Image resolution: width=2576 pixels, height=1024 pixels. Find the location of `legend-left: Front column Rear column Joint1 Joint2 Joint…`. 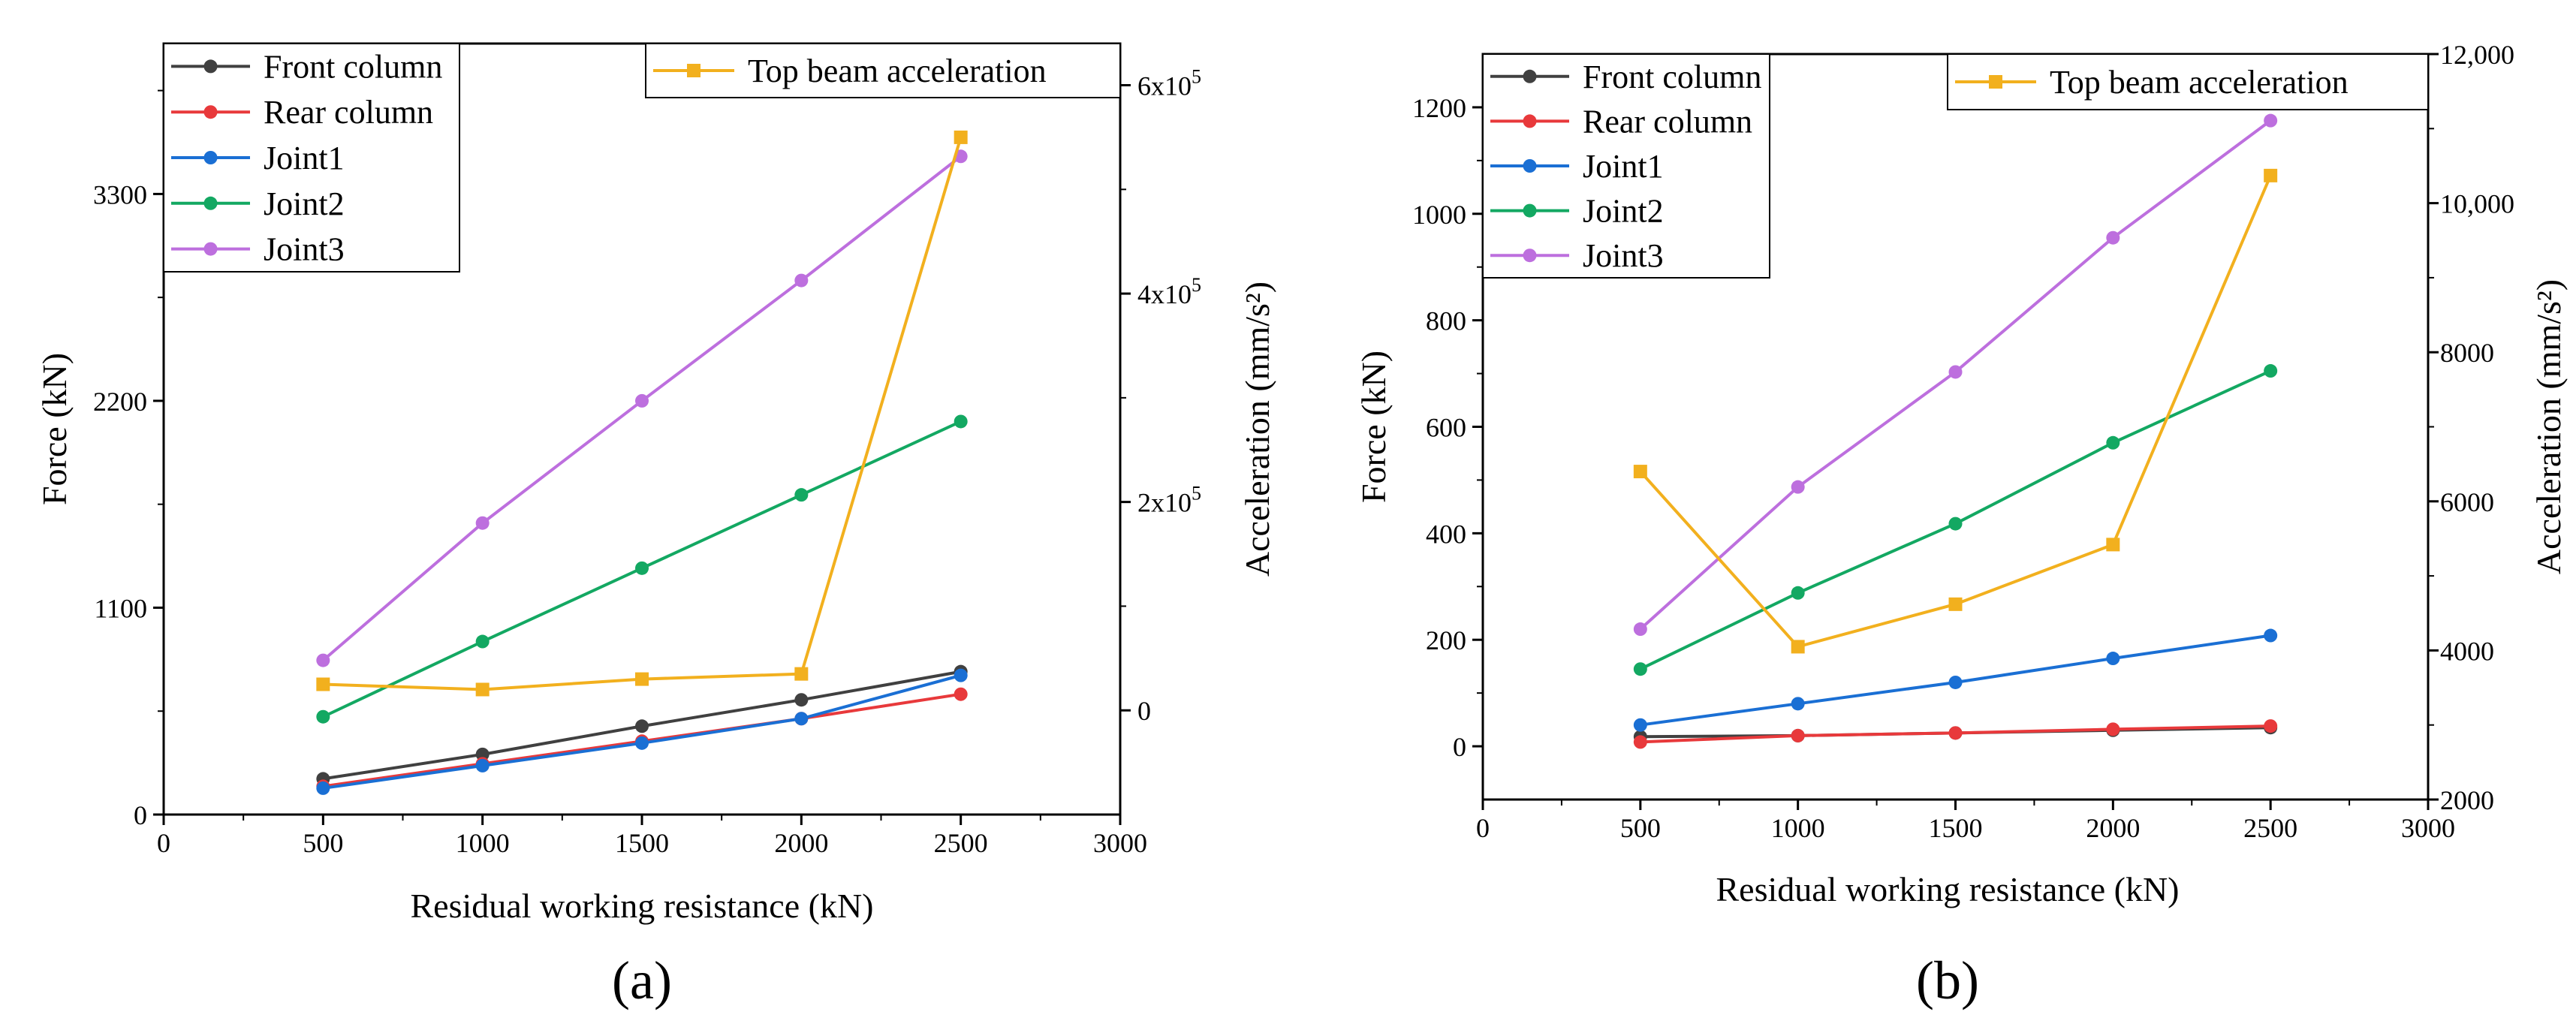

legend-left: Front column Rear column Joint1 Joint2 Joint… is located at coordinates (311, 158).